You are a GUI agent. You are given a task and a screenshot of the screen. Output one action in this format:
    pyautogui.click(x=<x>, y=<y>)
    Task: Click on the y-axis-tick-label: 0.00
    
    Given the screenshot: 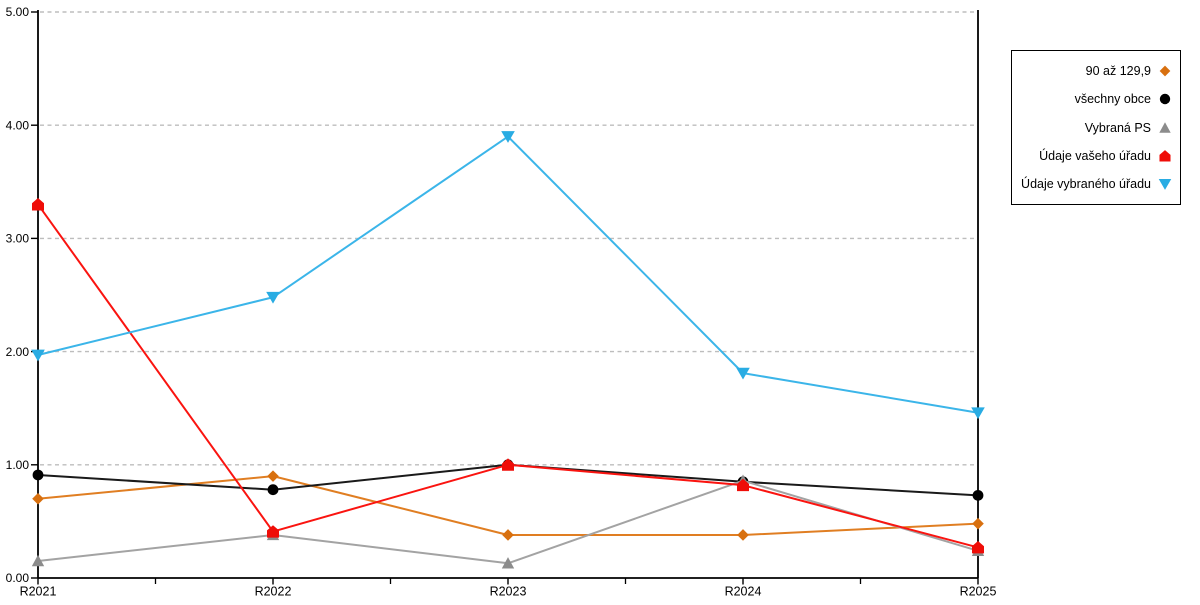 What is the action you would take?
    pyautogui.click(x=18, y=578)
    